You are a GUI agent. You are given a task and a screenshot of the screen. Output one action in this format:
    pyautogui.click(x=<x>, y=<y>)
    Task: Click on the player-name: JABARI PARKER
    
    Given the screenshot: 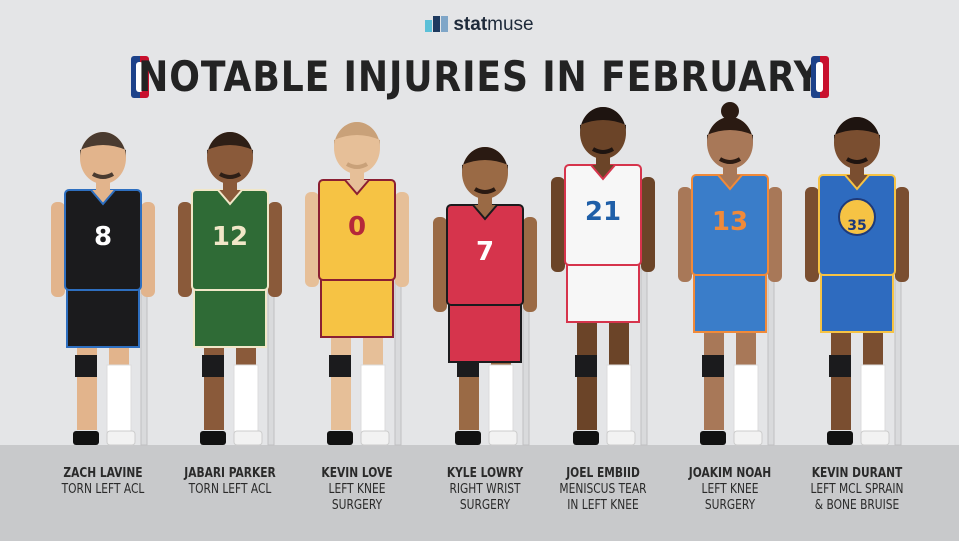 What is the action you would take?
    pyautogui.click(x=230, y=473)
    